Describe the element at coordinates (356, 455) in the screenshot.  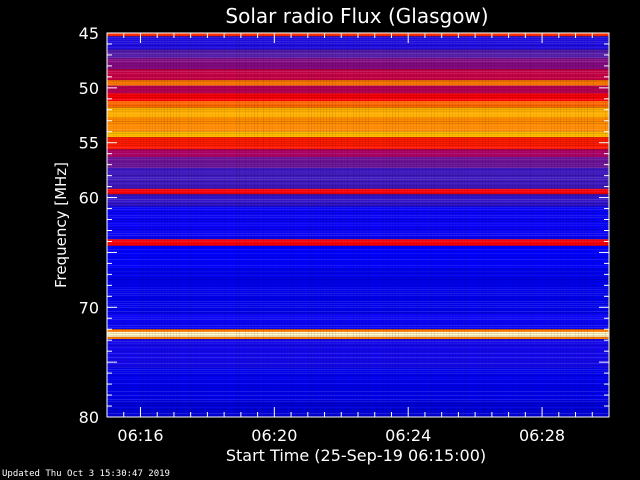
I see `x-axis-label: Start Time (25-Sep-19 06:15:00)` at that location.